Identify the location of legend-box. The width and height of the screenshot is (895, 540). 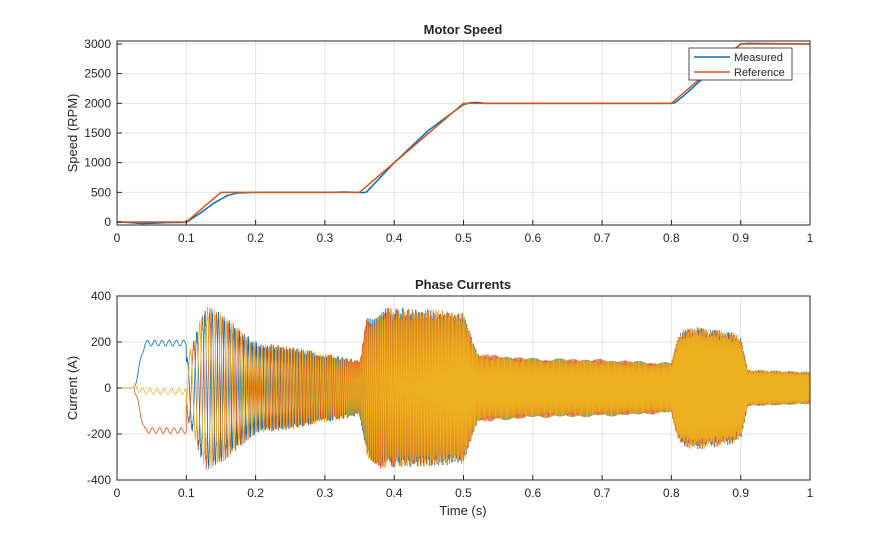
(740, 64).